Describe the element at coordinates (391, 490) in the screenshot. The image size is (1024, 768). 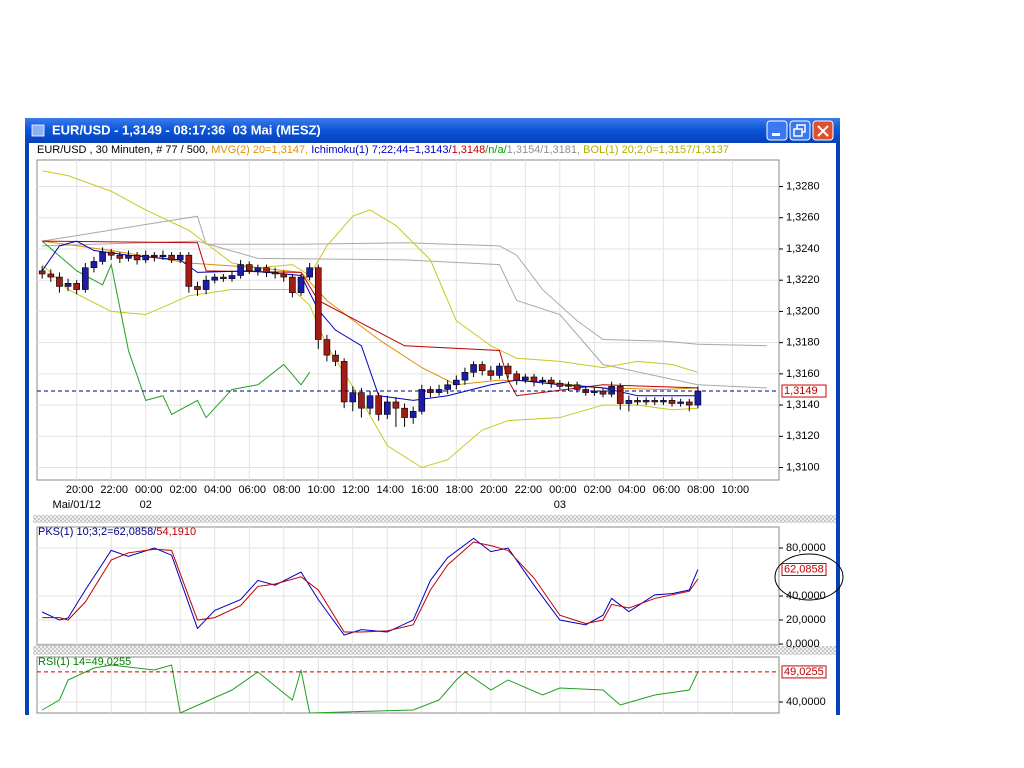
I see `x-tick-label: 14:00` at that location.